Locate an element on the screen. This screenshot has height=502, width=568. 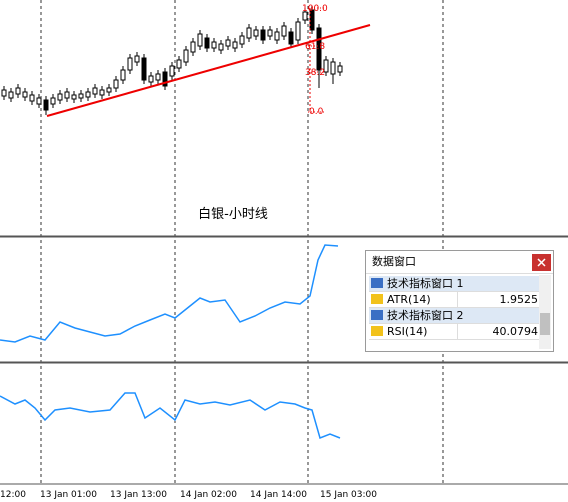
trend-line is located at coordinates (208, 70).